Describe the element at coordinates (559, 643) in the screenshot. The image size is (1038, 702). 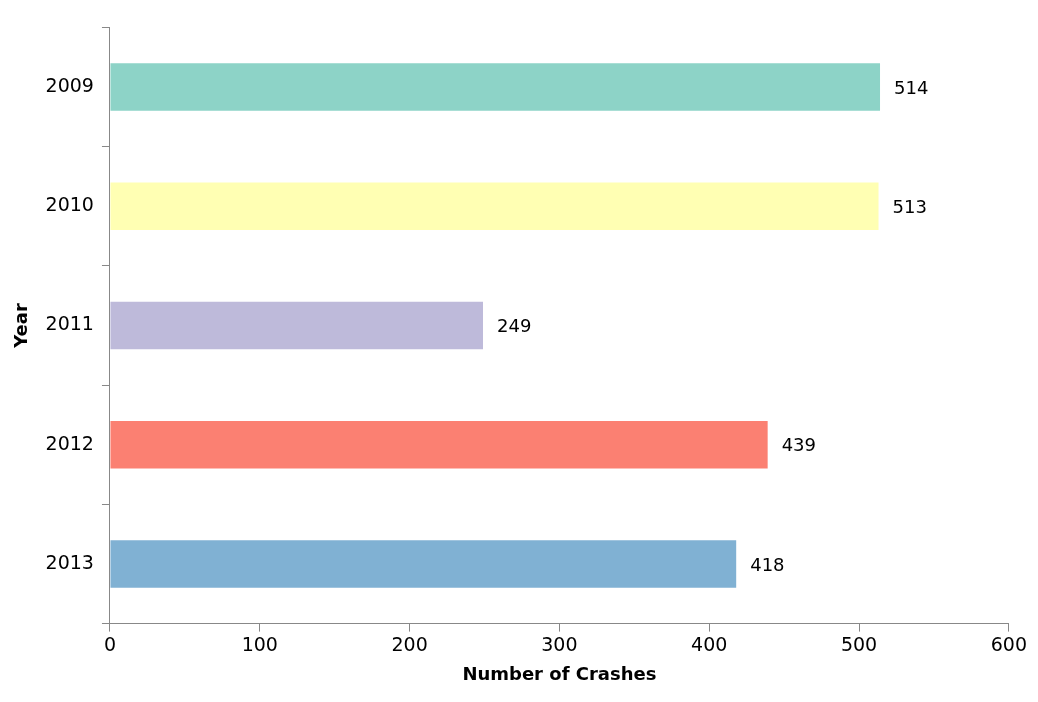
I see `x-tick-label: 300` at that location.